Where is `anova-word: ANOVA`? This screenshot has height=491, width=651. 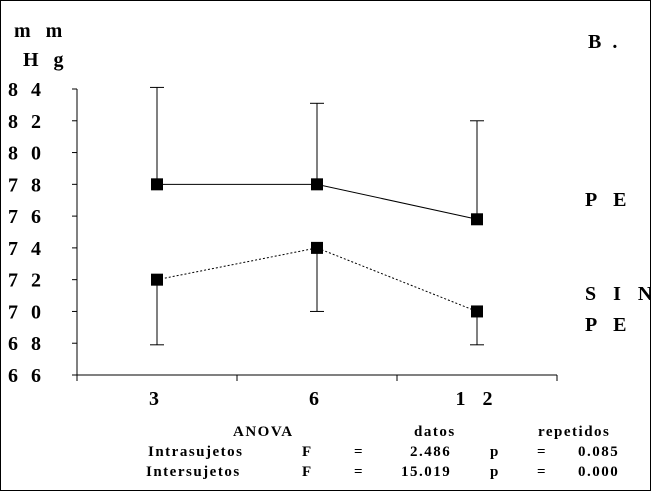 anova-word: ANOVA is located at coordinates (263, 432).